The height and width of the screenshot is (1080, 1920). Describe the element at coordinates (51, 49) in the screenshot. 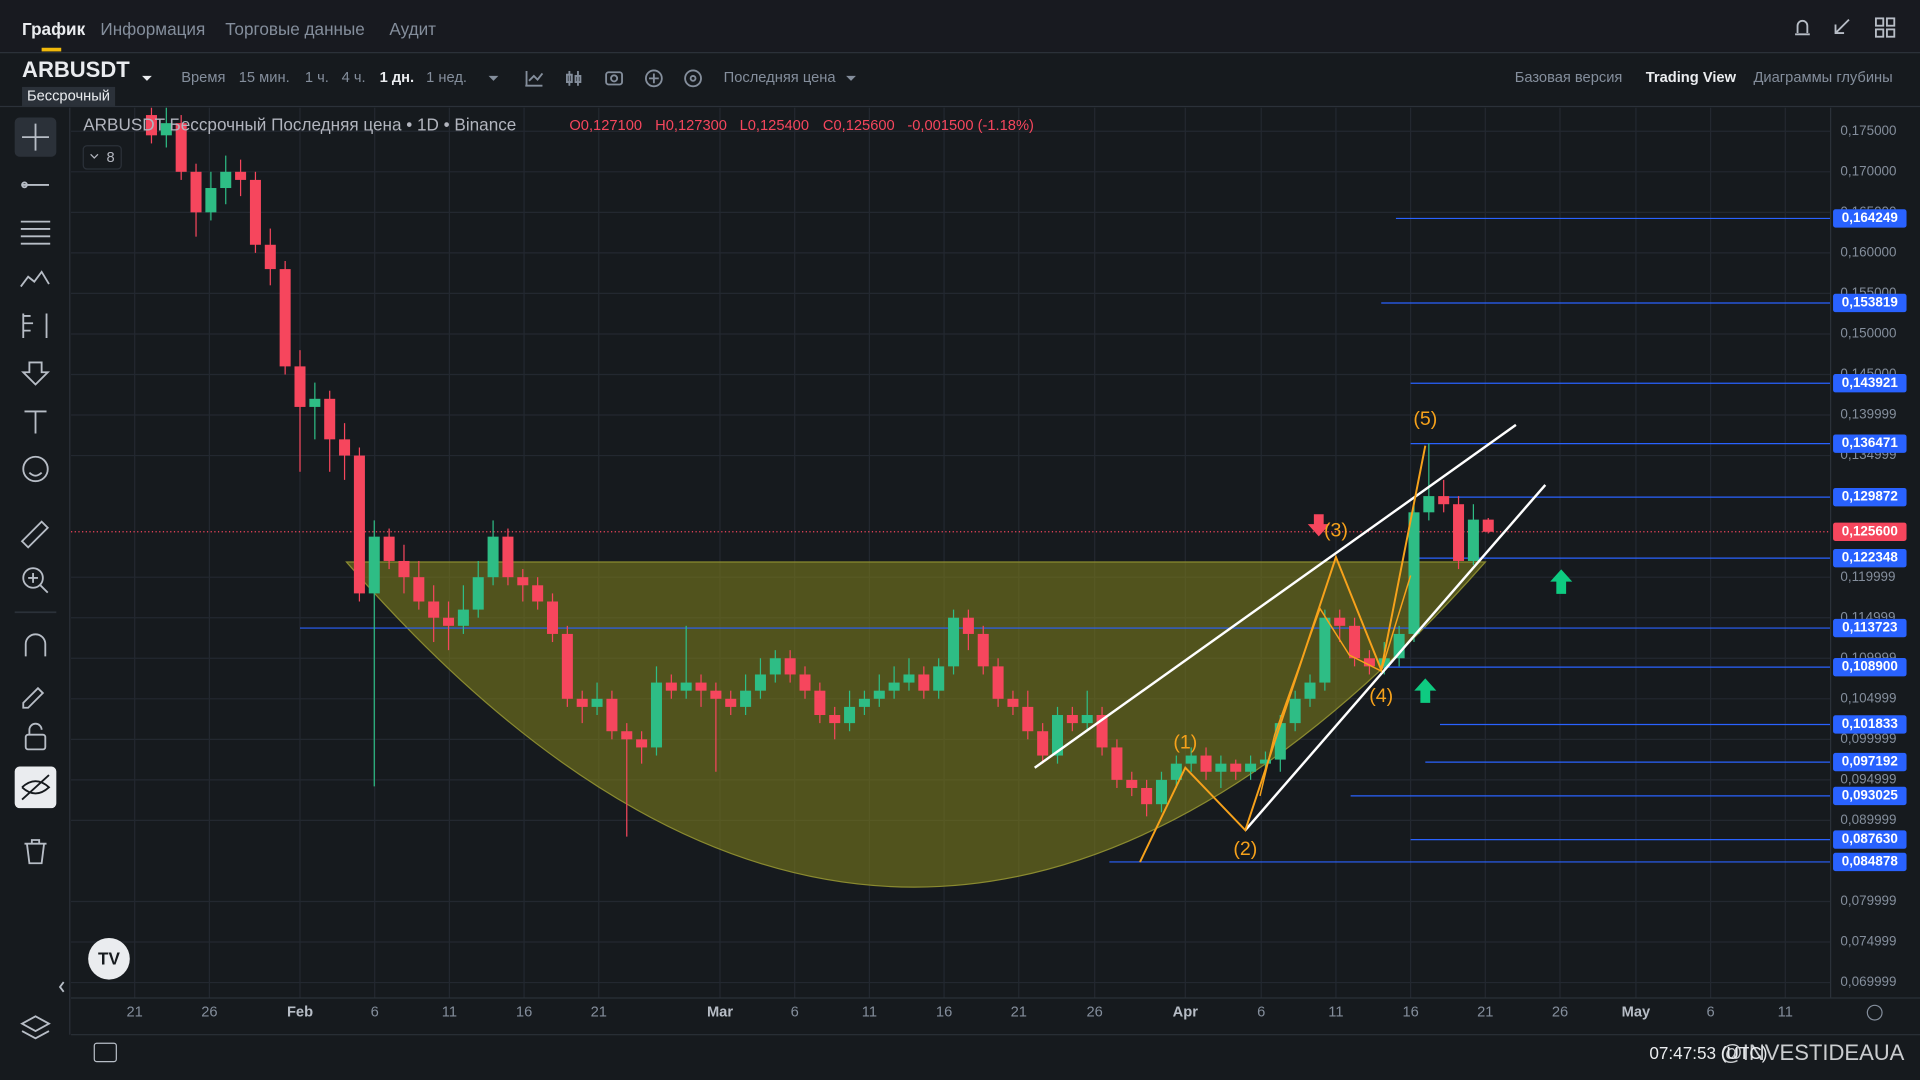

I see `tab-underline` at that location.